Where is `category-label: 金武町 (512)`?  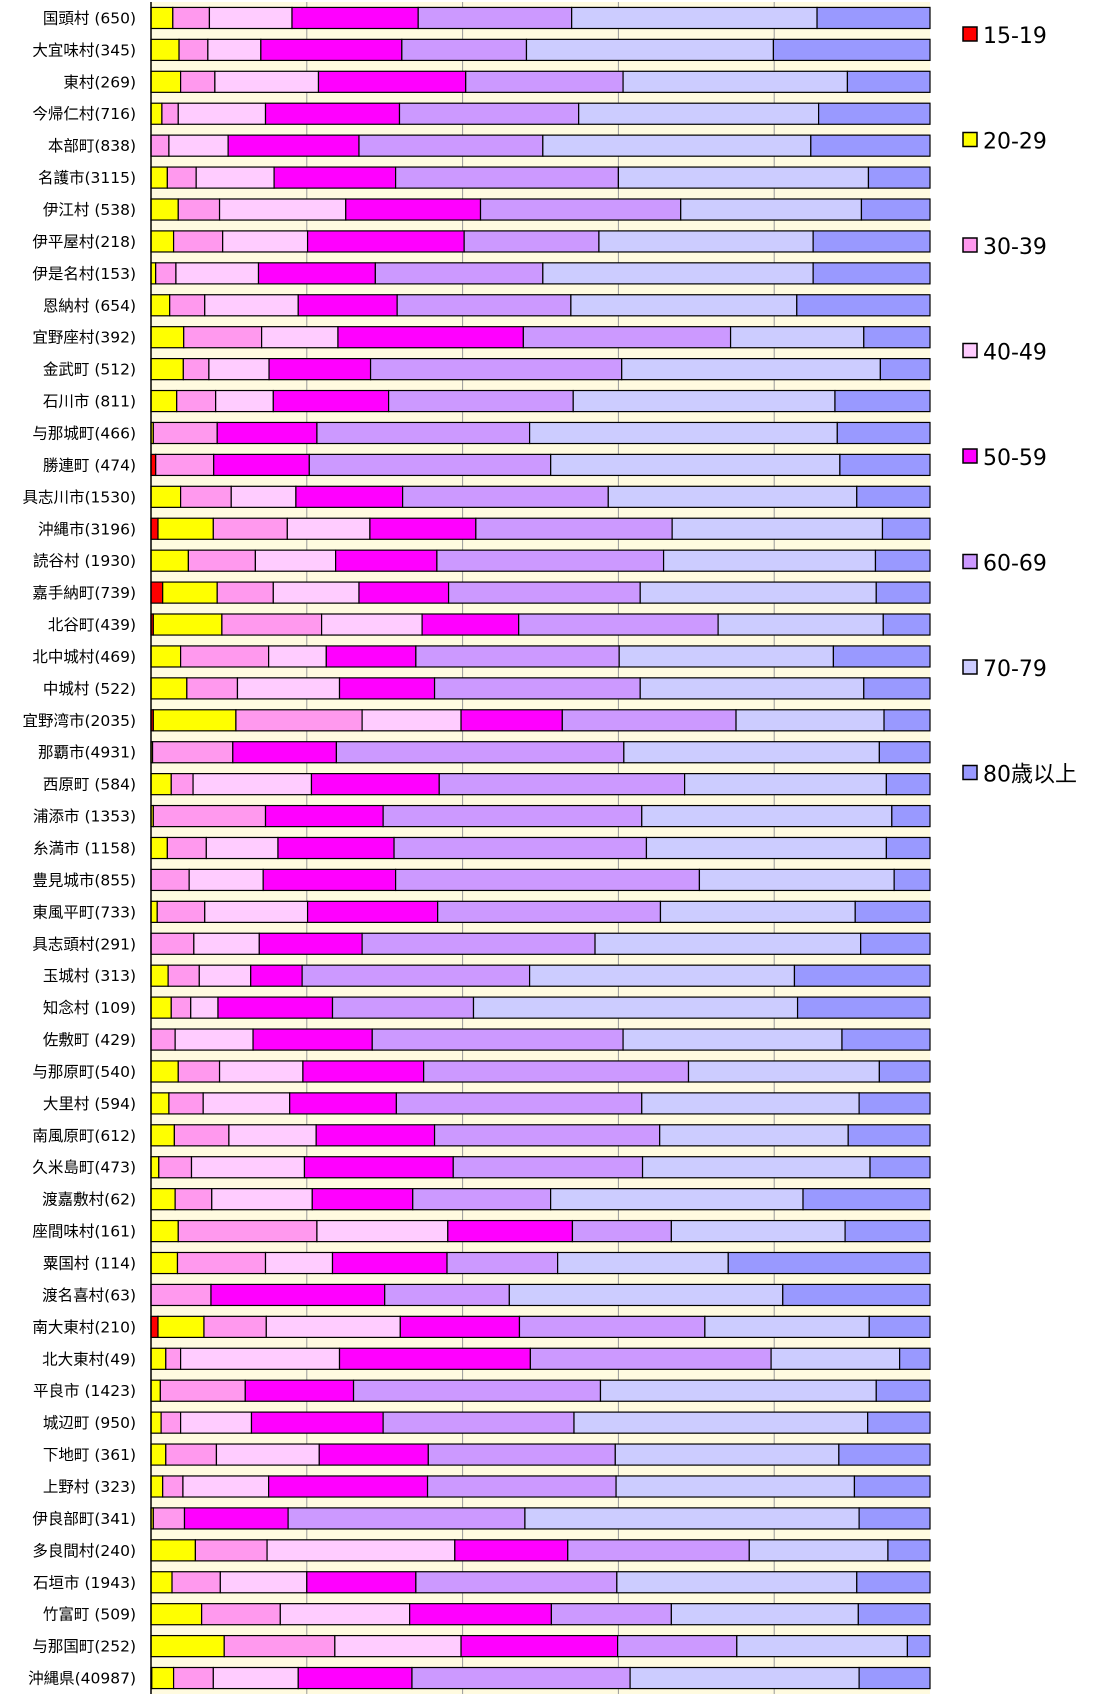
category-label: 金武町 (512) is located at coordinates (89, 370).